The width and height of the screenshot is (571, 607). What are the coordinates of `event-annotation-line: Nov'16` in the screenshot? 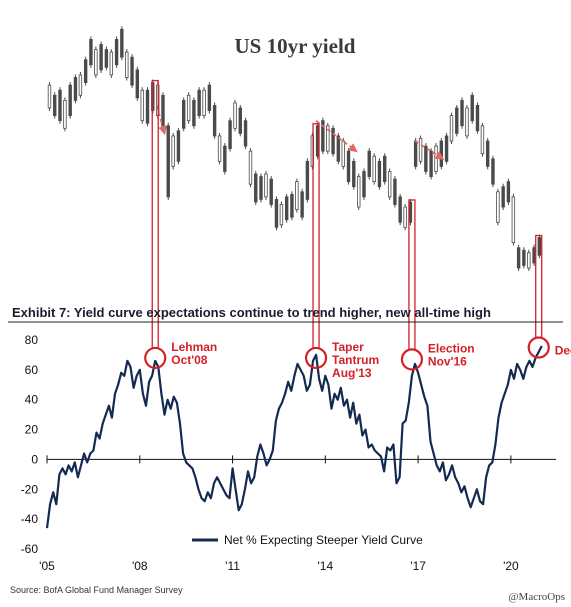 It's located at (447, 361).